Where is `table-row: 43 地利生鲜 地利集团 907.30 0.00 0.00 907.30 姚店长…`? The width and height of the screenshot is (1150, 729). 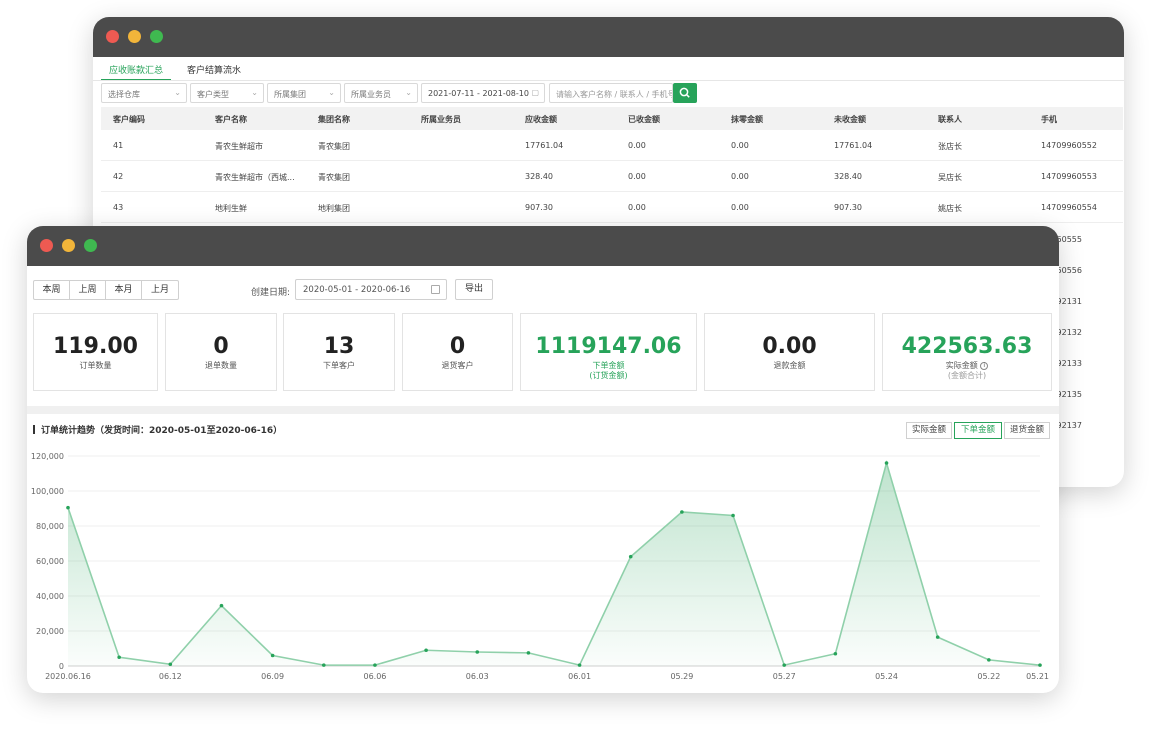
table-row: 43 地利生鲜 地利集团 907.30 0.00 0.00 907.30 姚店长… is located at coordinates (612, 207).